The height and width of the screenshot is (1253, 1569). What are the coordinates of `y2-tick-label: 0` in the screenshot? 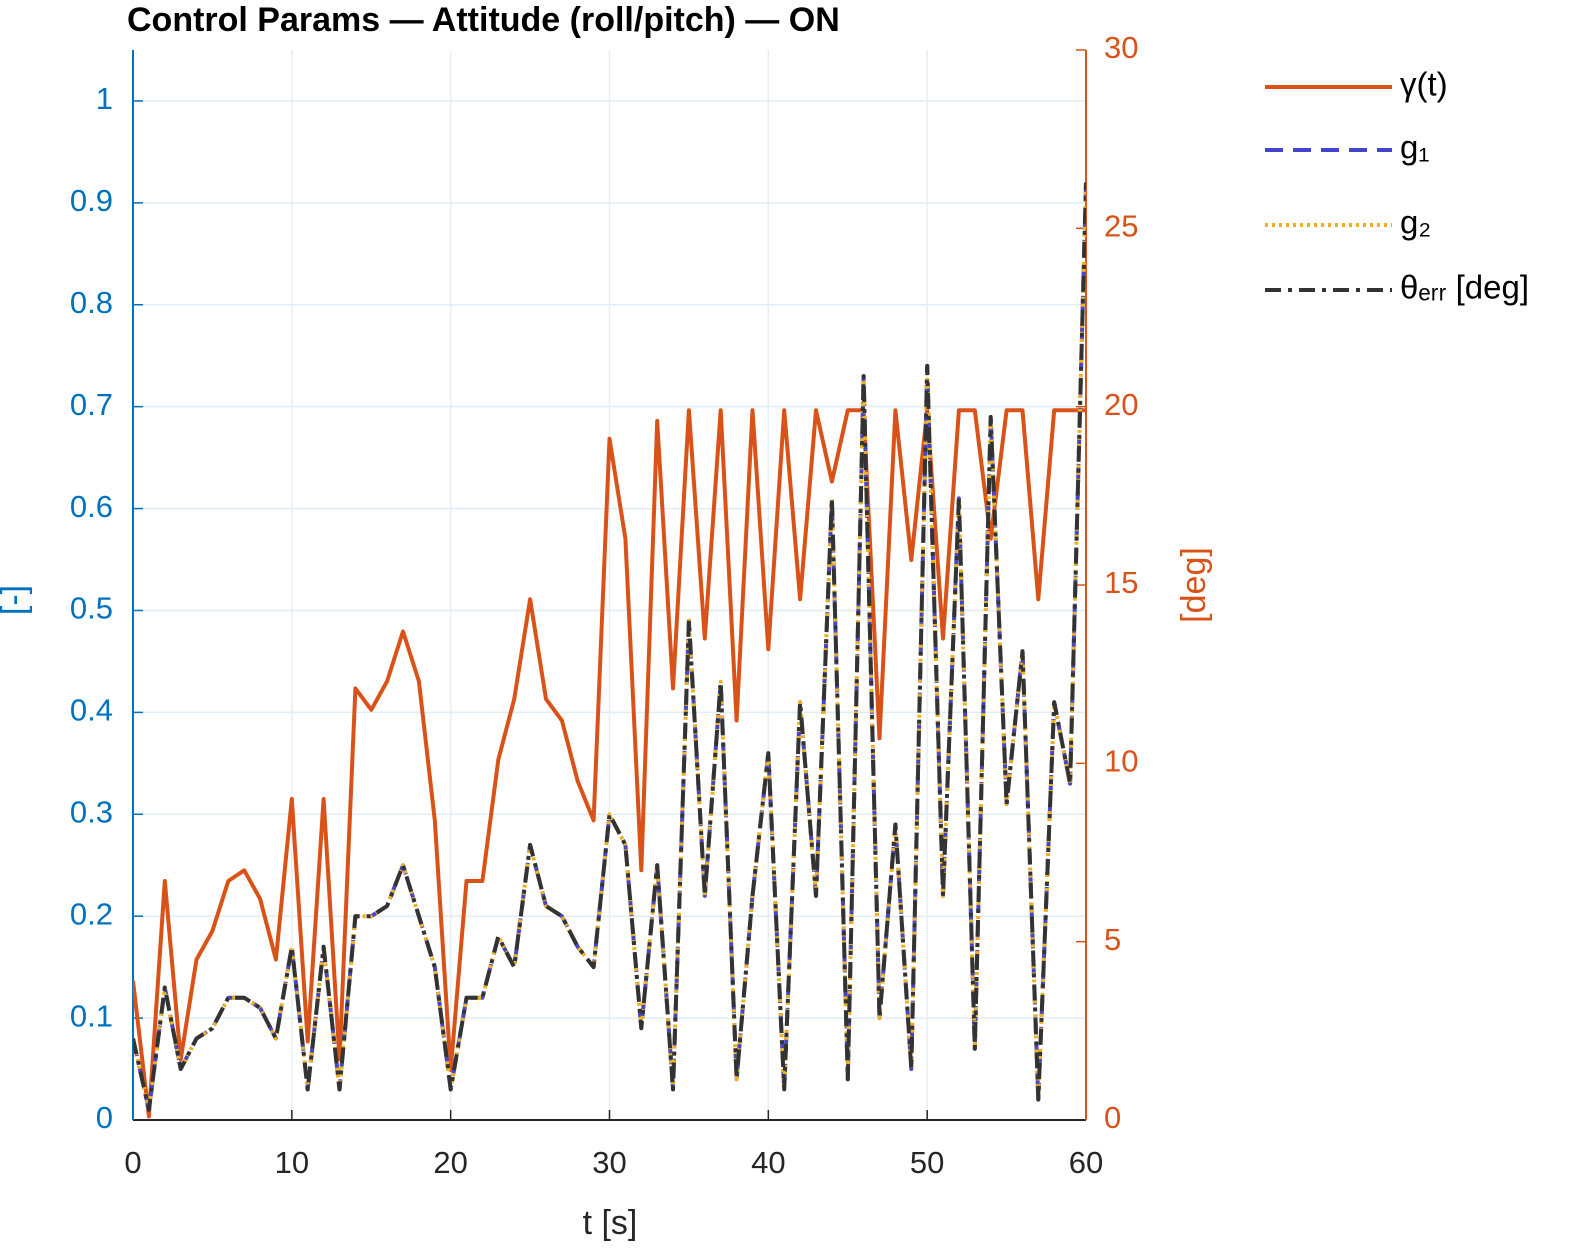 It's located at (1112, 1117).